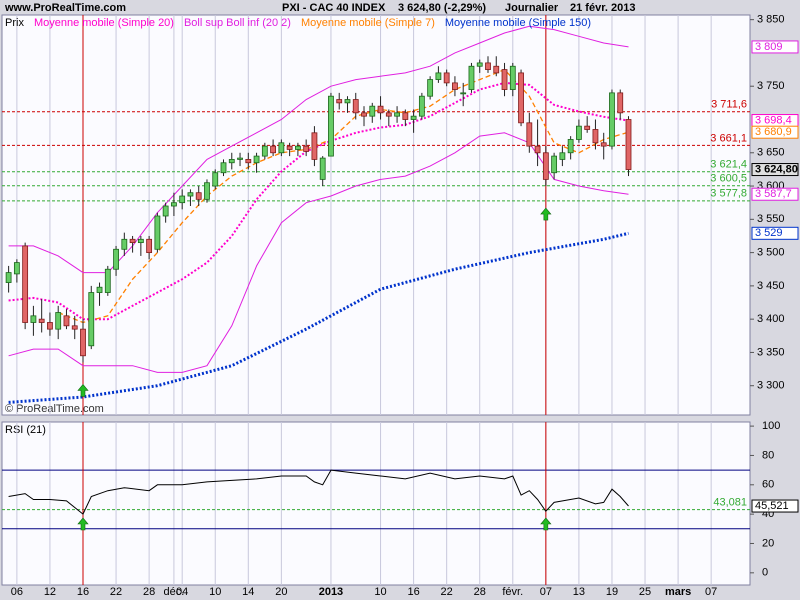 The image size is (800, 600). What do you see at coordinates (728, 194) in the screenshot?
I see `level-label: 3 577,8` at bounding box center [728, 194].